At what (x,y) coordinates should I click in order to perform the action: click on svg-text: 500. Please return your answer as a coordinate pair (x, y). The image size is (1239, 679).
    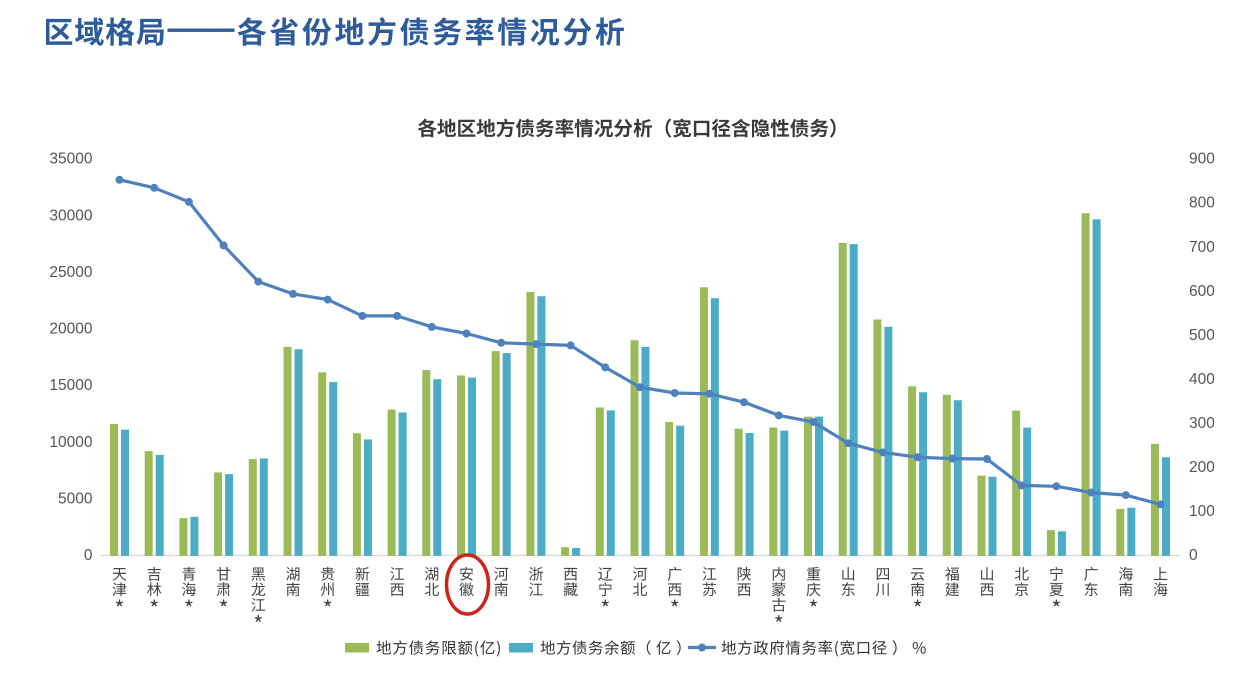
    Looking at the image, I should click on (1202, 335).